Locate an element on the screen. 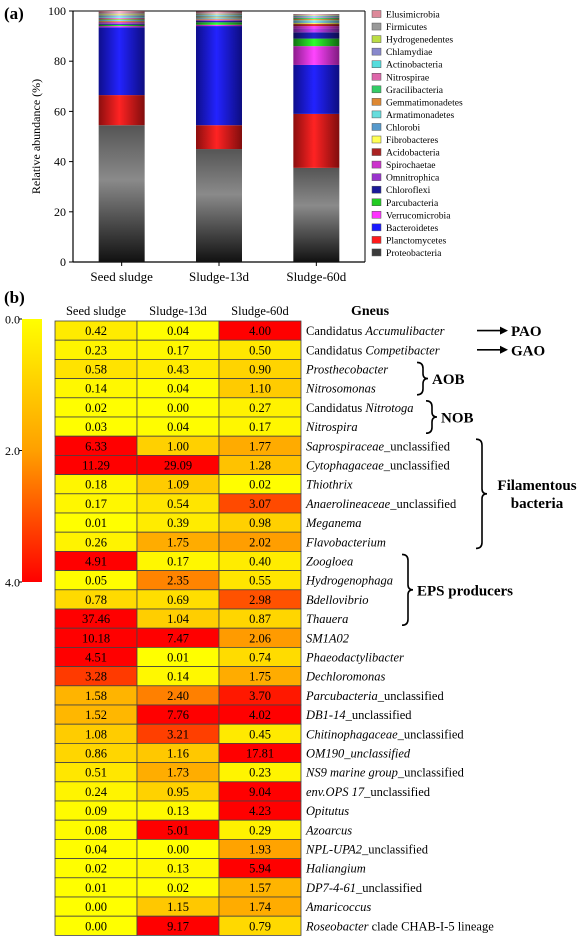 The image size is (585, 936). row-label: Parcubacteria_unclassified is located at coordinates (374, 696).